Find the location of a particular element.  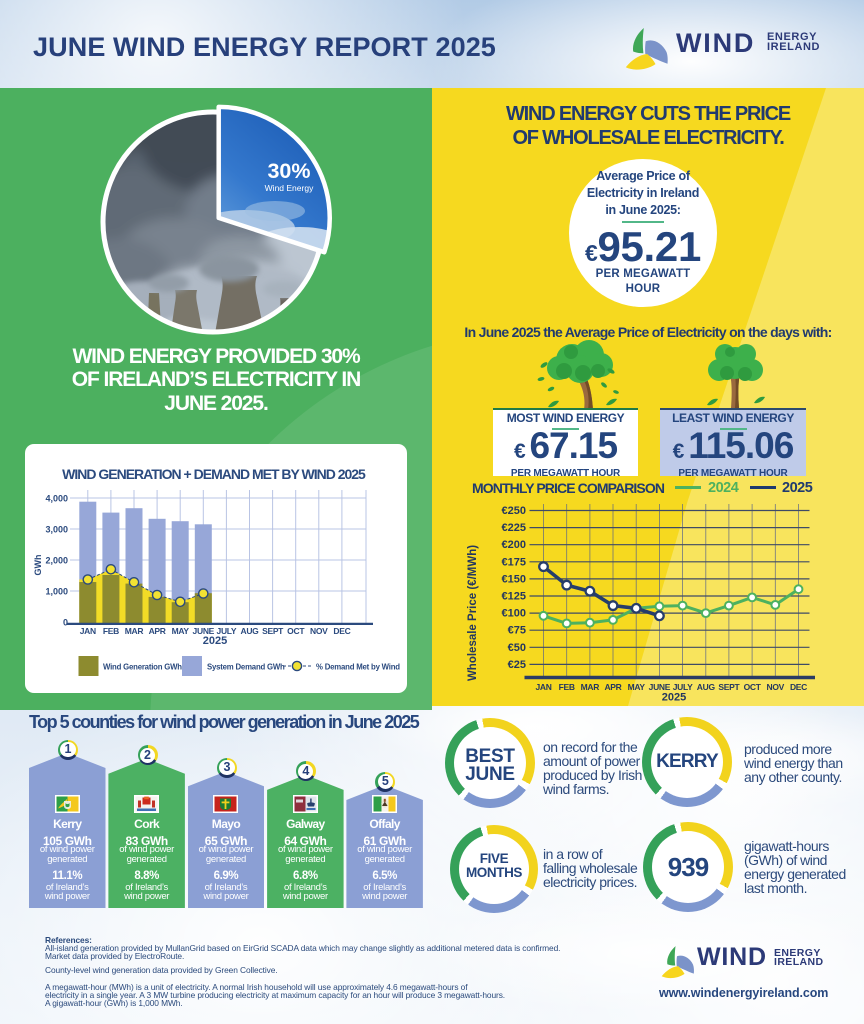

svg-text: 0 is located at coordinates (65, 623).